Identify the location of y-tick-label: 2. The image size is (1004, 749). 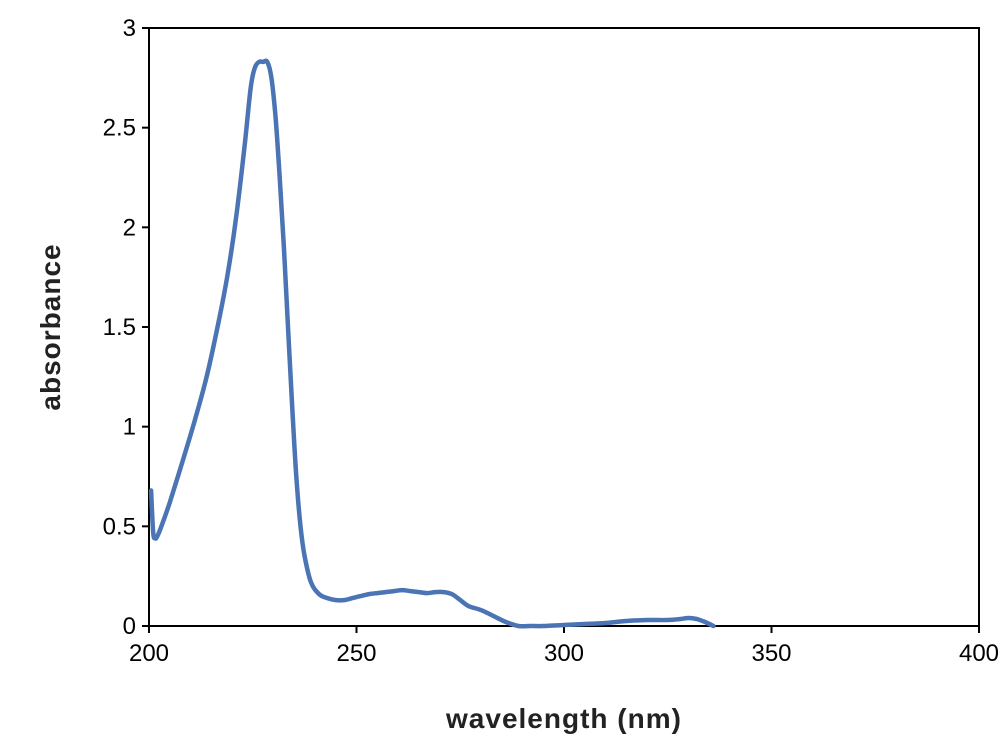
(129, 227).